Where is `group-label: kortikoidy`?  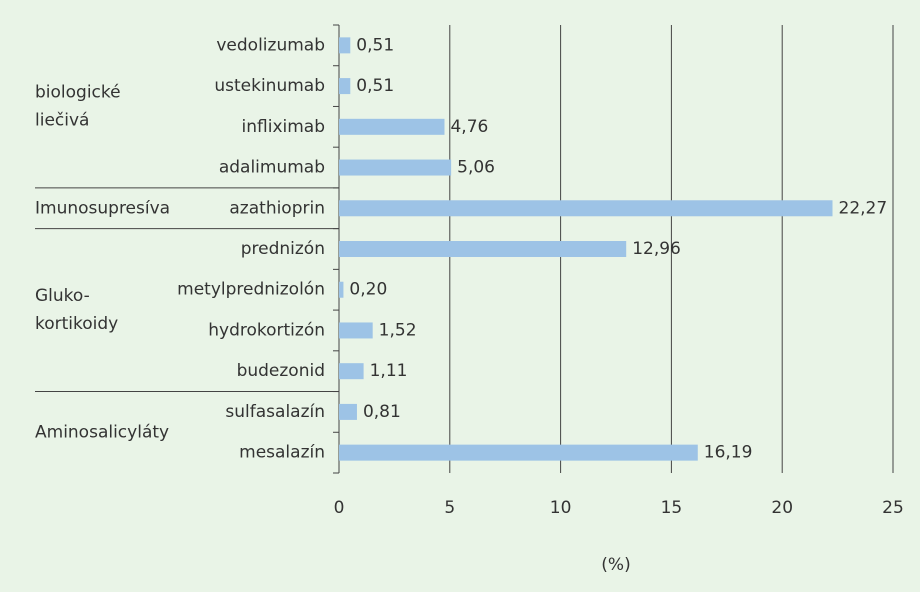 group-label: kortikoidy is located at coordinates (76, 324).